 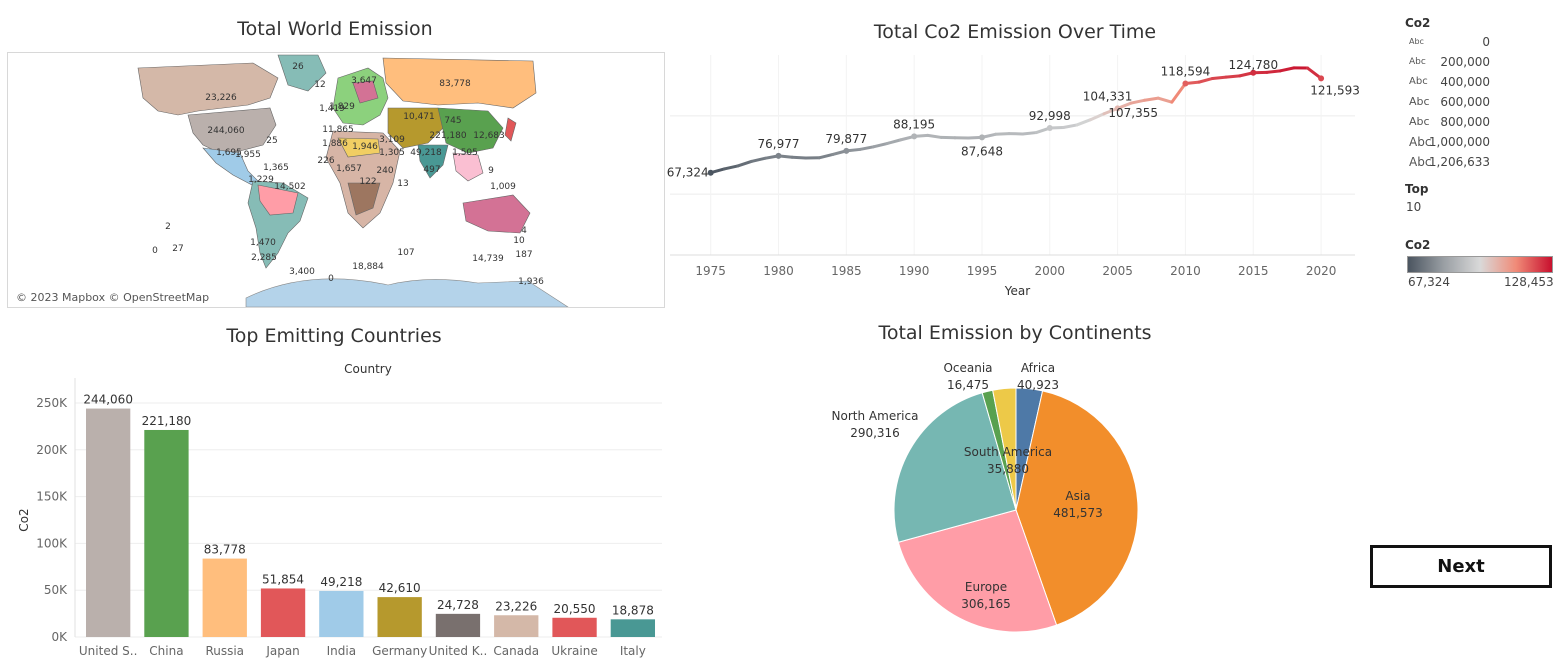 What do you see at coordinates (982, 271) in the screenshot?
I see `line-x-tick-label: 1995` at bounding box center [982, 271].